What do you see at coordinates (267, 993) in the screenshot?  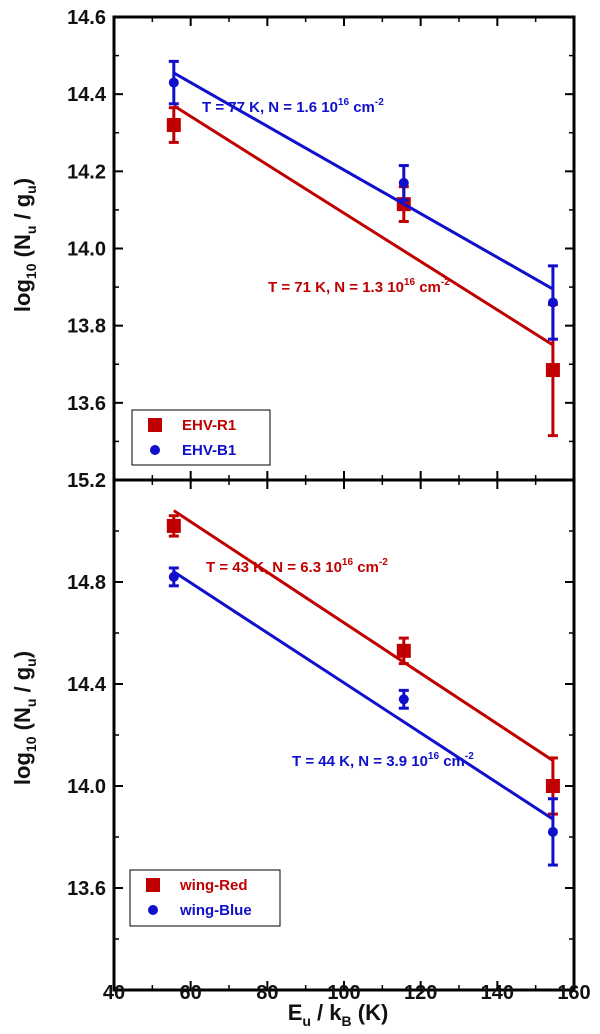 I see `x-tick-label: 80` at bounding box center [267, 993].